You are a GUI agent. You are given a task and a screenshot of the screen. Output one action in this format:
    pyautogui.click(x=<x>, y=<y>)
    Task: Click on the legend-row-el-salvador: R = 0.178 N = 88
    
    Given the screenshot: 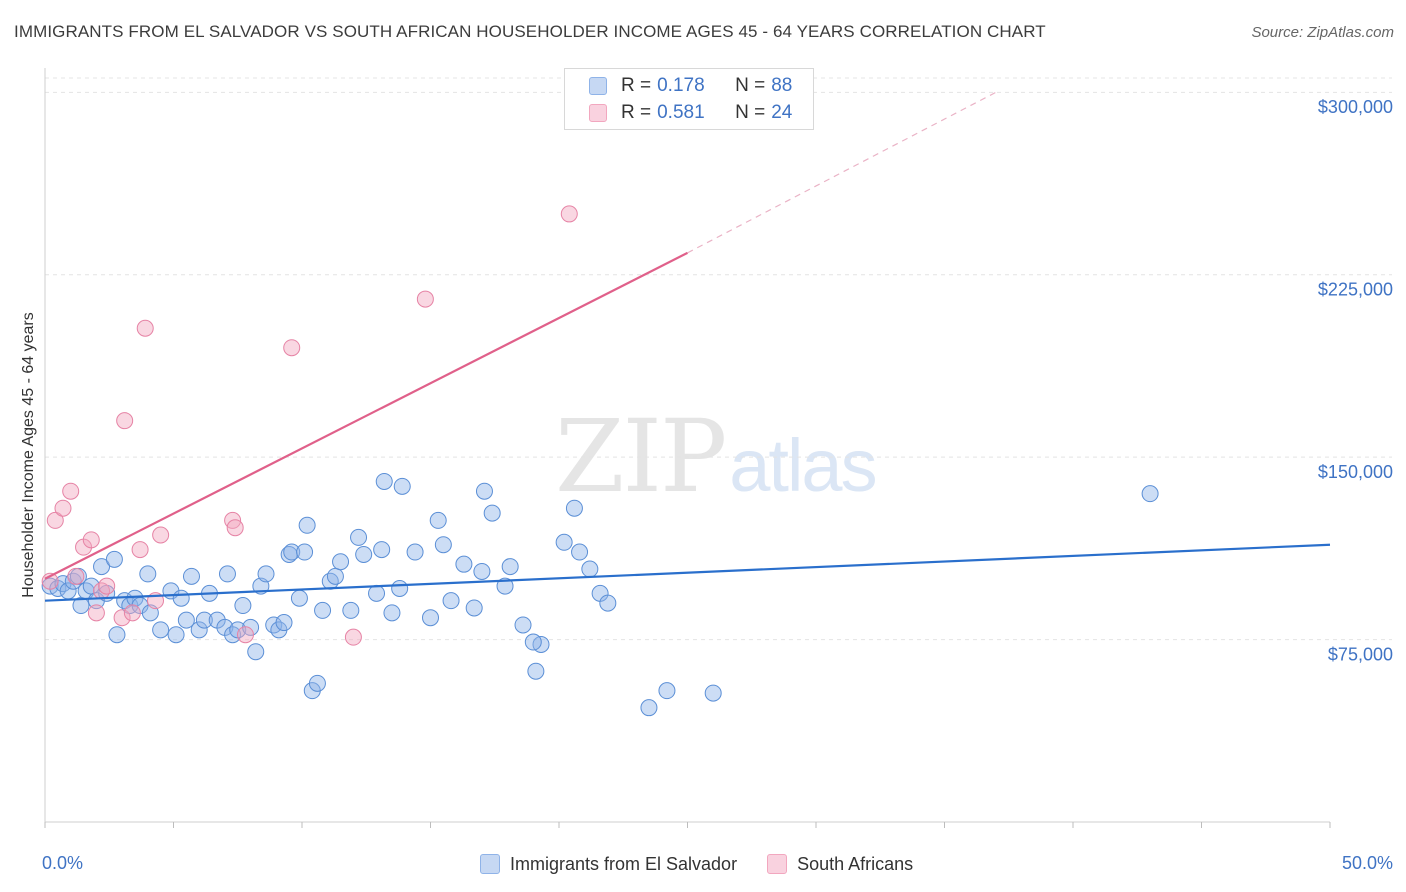 What is the action you would take?
    pyautogui.click(x=690, y=86)
    